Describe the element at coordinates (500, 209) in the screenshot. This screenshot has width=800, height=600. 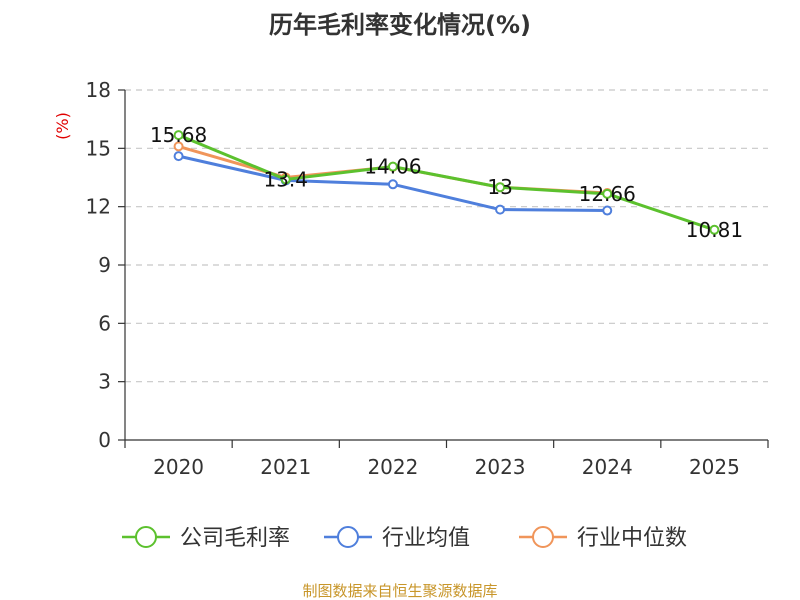
I see `series-1-point-2023` at that location.